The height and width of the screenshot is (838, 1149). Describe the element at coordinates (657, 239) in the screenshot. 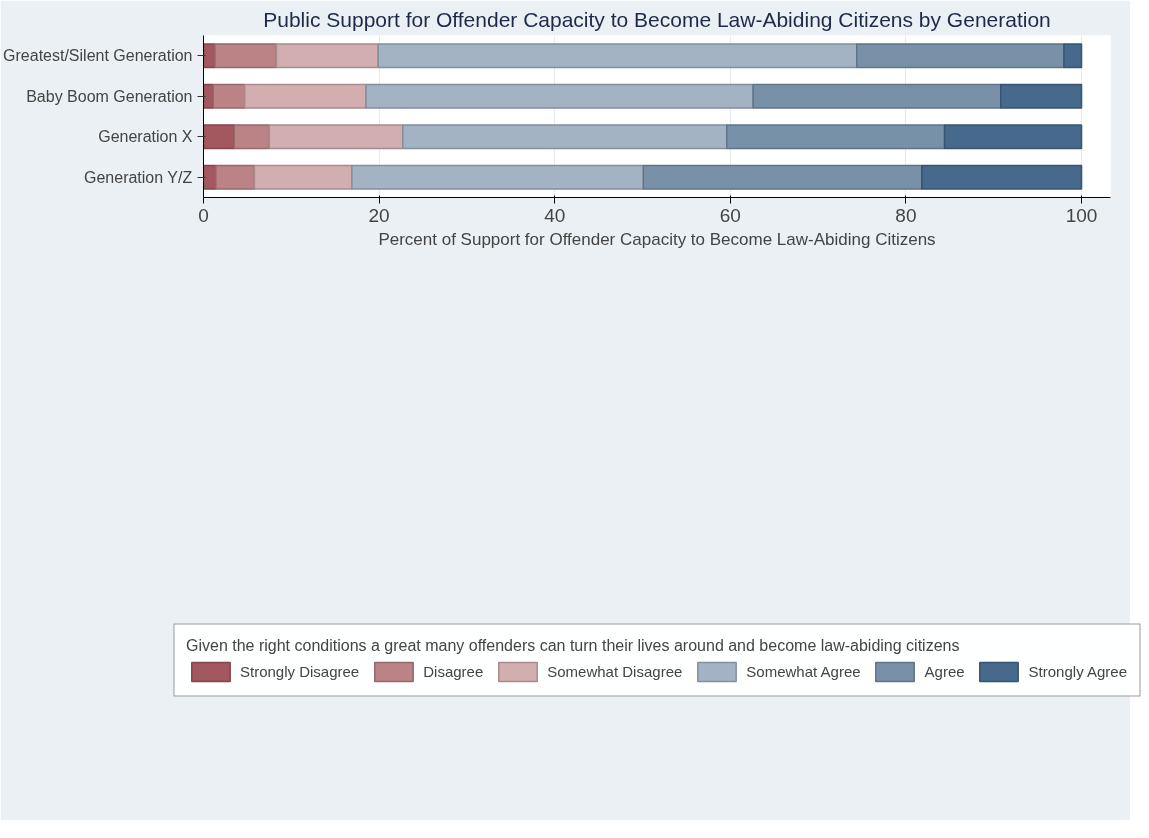

I see `x-axis-title: Percent of Support for Offender Capacity to Become Law-Abiding Citizens` at that location.